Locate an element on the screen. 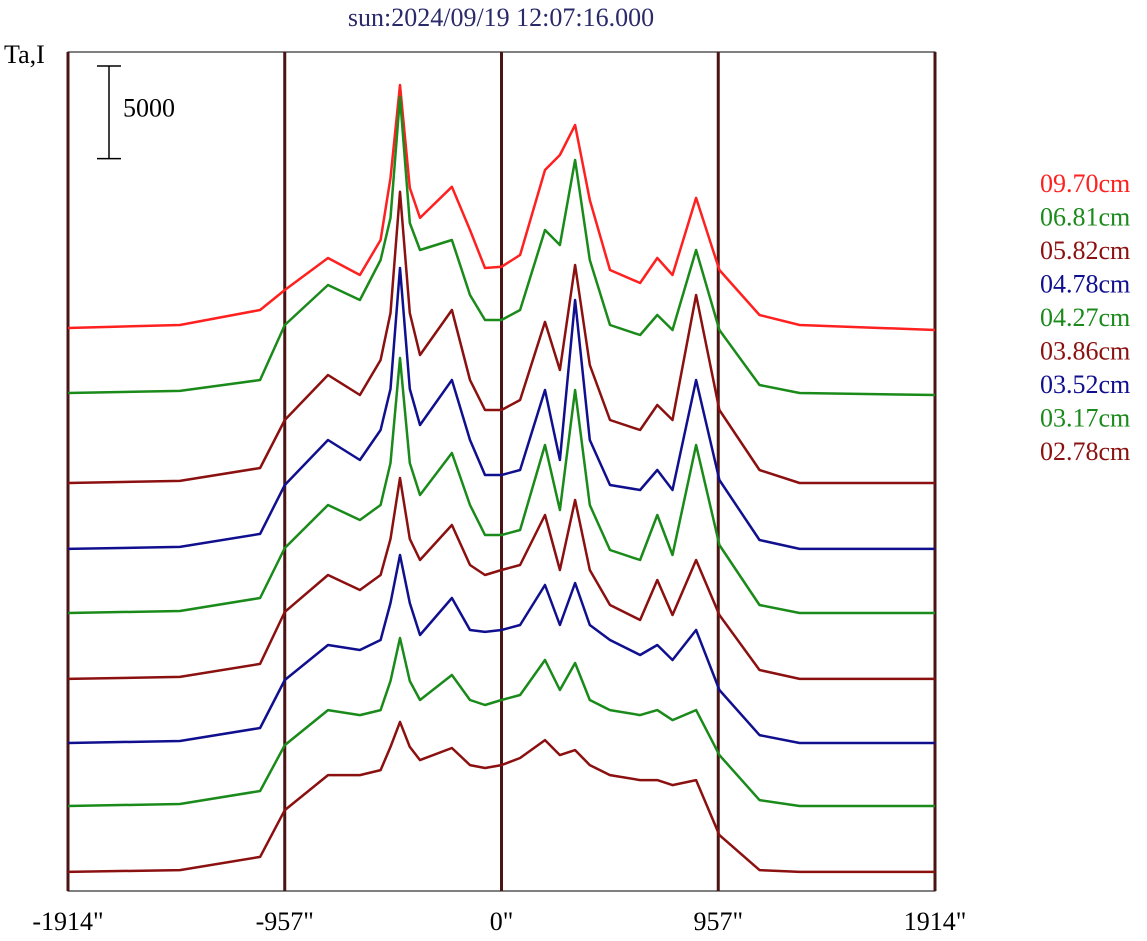 This screenshot has height=941, width=1147. chart-title: sun:2024/09/19 12:07:16.000 is located at coordinates (501, 17).